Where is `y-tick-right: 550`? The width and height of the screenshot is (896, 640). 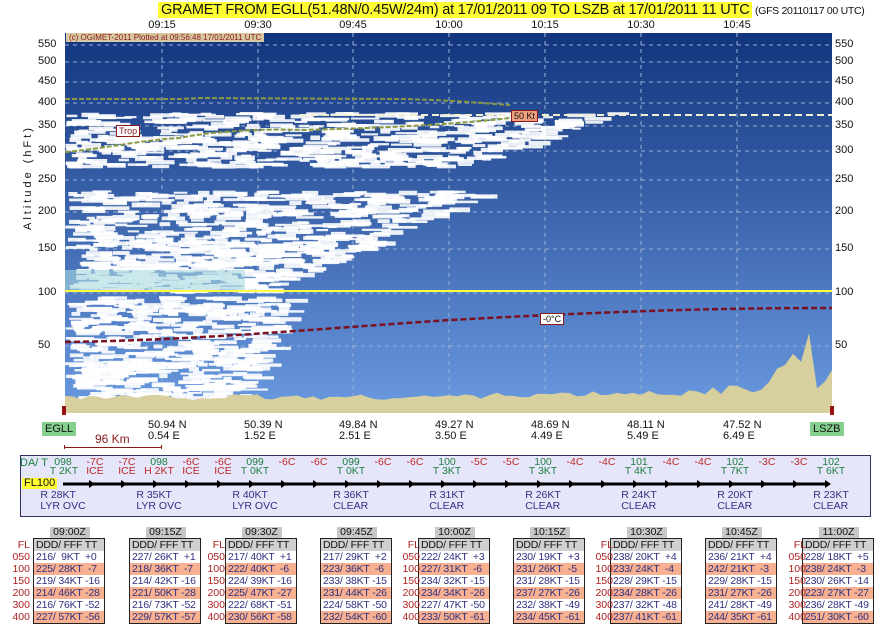
y-tick-right: 550 is located at coordinates (844, 44).